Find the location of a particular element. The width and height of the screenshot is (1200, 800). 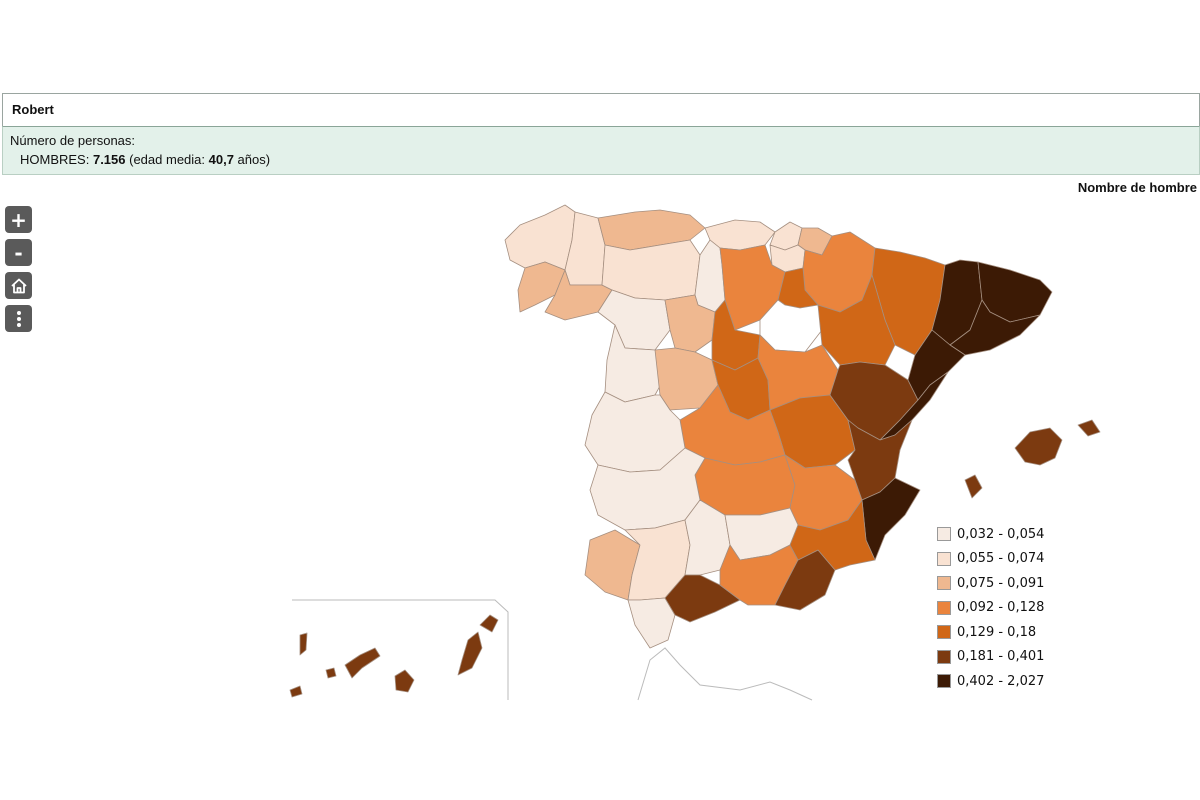

legend-label: 0,181 - 0,401 is located at coordinates (1001, 657).